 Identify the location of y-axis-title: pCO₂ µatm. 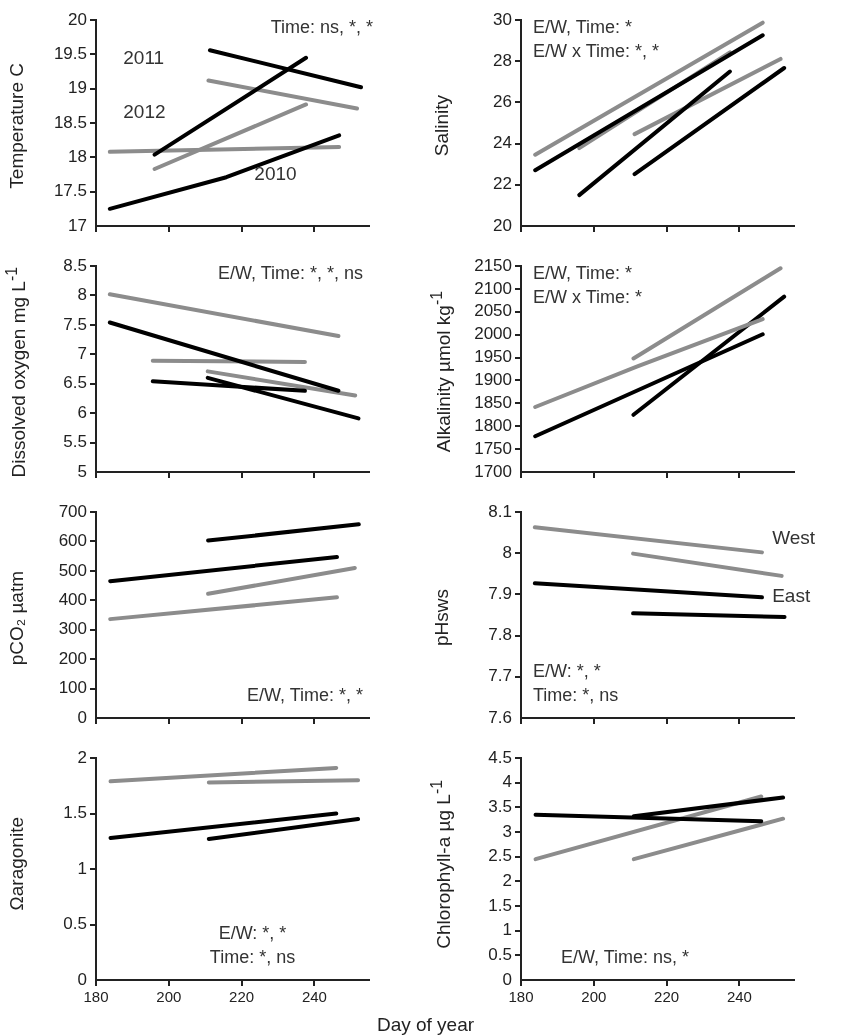
(17, 618).